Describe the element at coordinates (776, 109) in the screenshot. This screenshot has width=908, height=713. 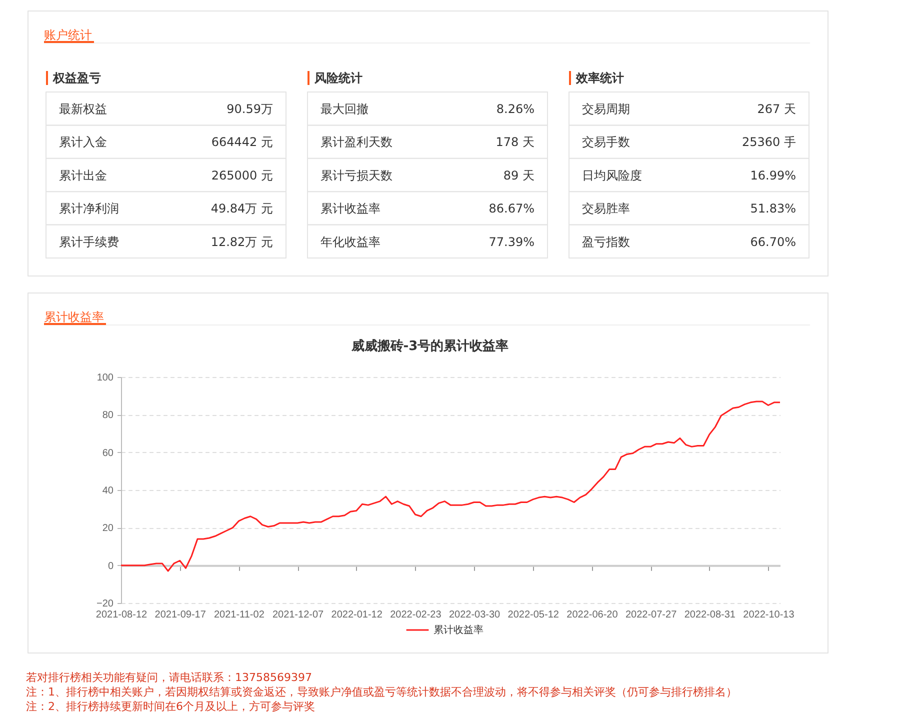
I see `text: 267 天` at that location.